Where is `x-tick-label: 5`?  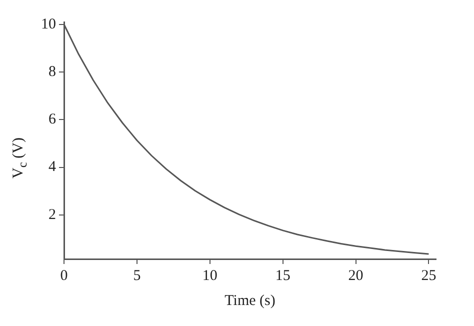 x-tick-label: 5 is located at coordinates (137, 276).